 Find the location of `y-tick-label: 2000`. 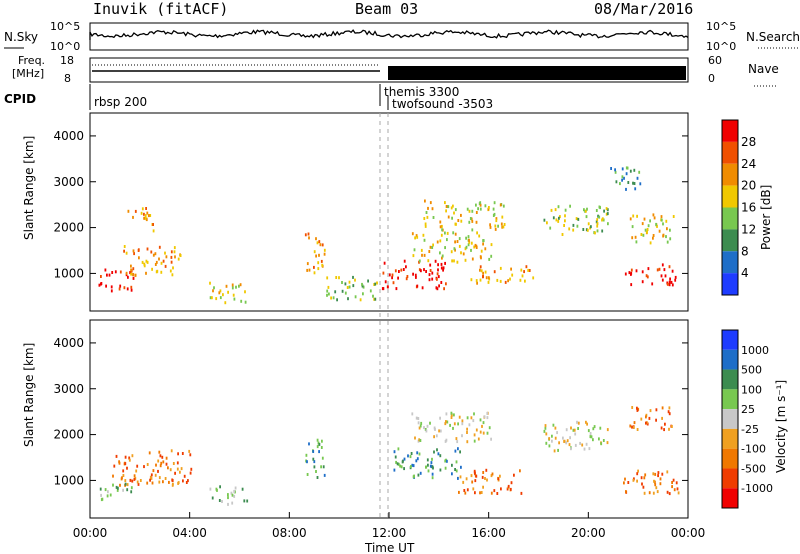

y-tick-label: 2000 is located at coordinates (68, 228).